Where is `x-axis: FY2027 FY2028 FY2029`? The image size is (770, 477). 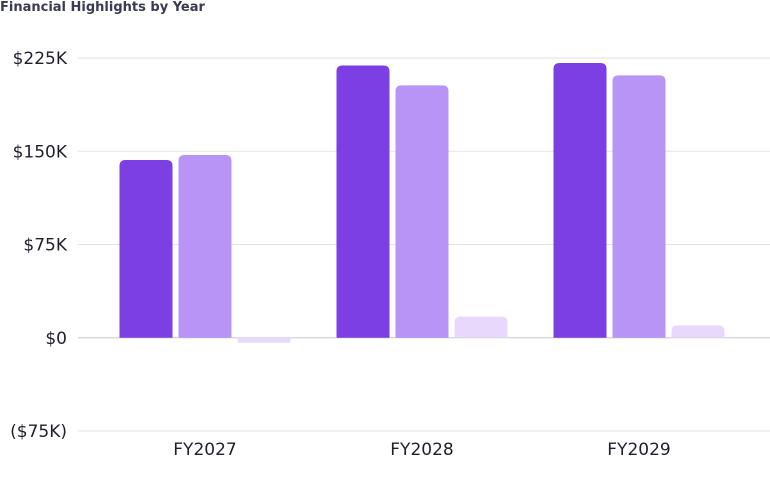
x-axis: FY2027 FY2028 FY2029 is located at coordinates (421, 450).